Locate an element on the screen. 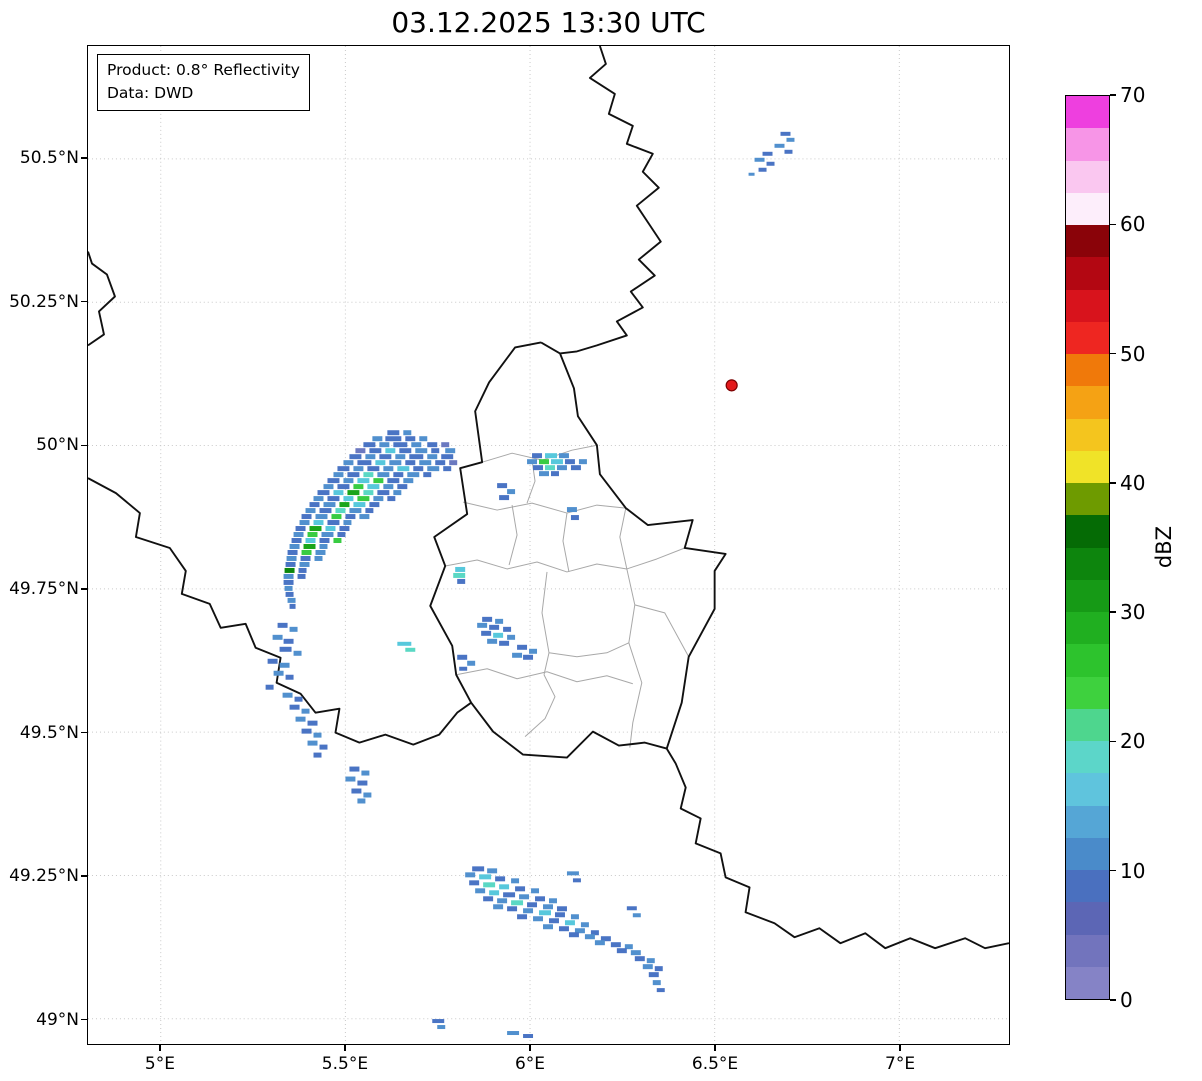 This screenshot has width=1202, height=1081. x-tick-label: 7°E is located at coordinates (900, 1064).